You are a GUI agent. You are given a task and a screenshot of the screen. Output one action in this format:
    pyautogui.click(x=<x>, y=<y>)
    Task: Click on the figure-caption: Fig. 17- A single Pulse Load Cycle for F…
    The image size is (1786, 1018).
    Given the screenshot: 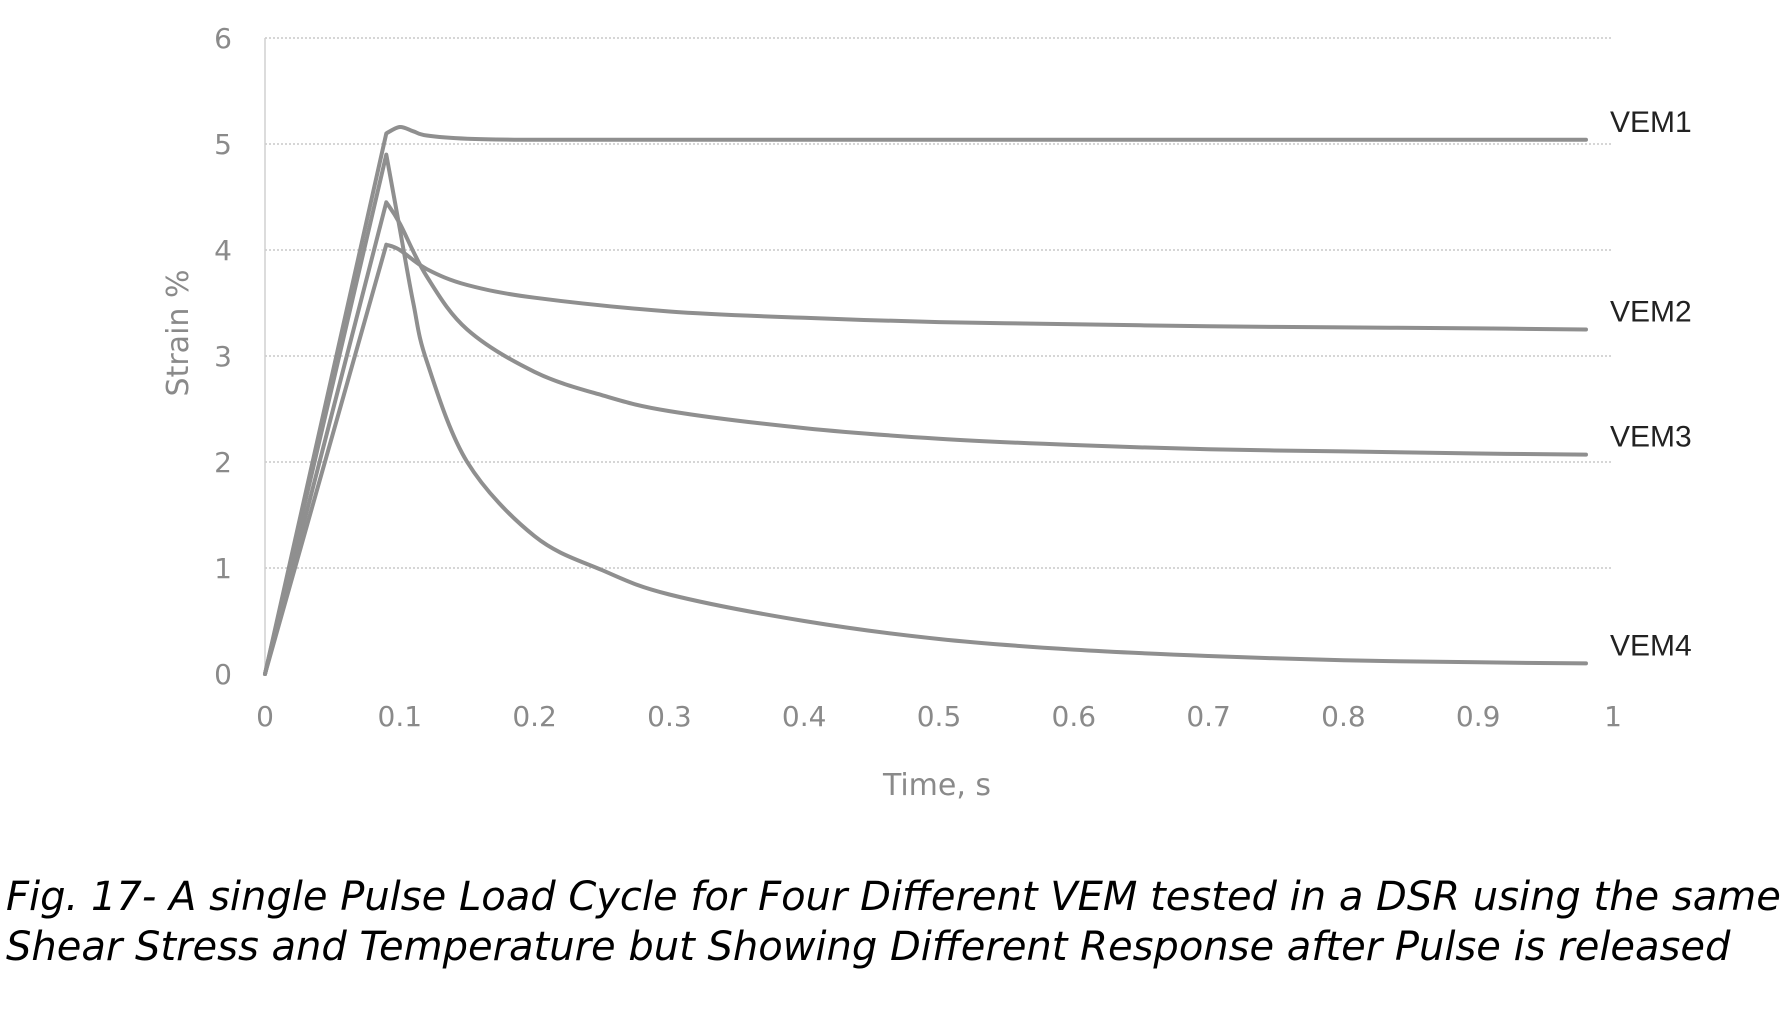 What is the action you would take?
    pyautogui.click(x=894, y=922)
    